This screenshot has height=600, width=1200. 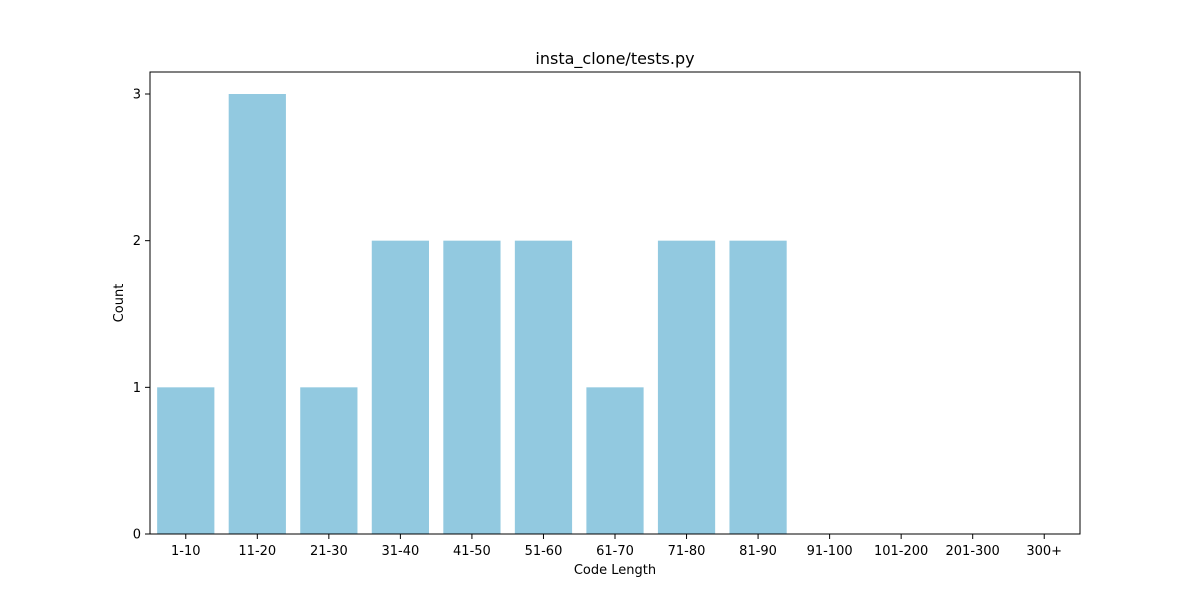 What do you see at coordinates (119, 303) in the screenshot?
I see `y-axis-label: Count` at bounding box center [119, 303].